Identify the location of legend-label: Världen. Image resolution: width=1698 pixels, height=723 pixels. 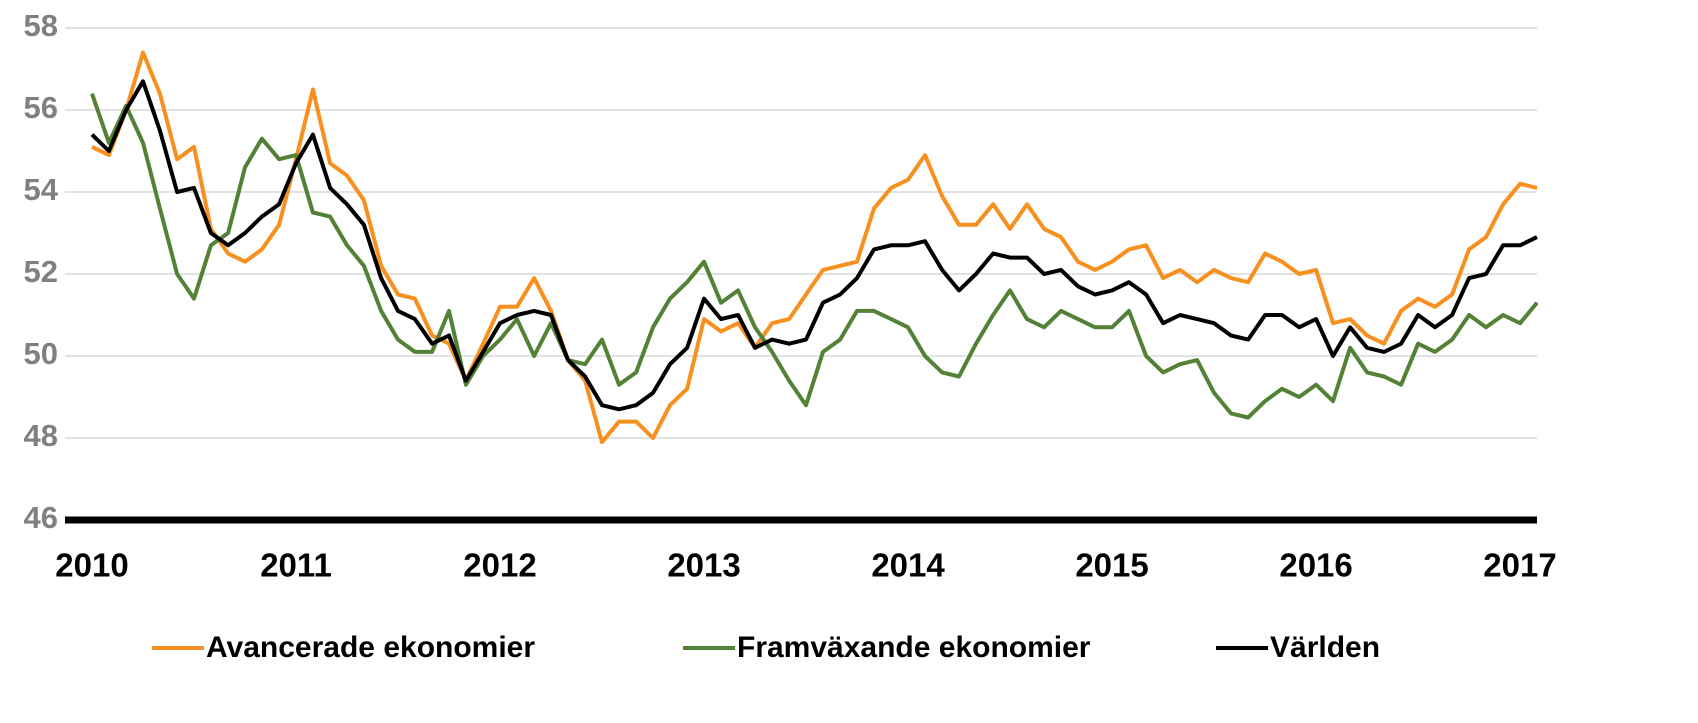
(1325, 647).